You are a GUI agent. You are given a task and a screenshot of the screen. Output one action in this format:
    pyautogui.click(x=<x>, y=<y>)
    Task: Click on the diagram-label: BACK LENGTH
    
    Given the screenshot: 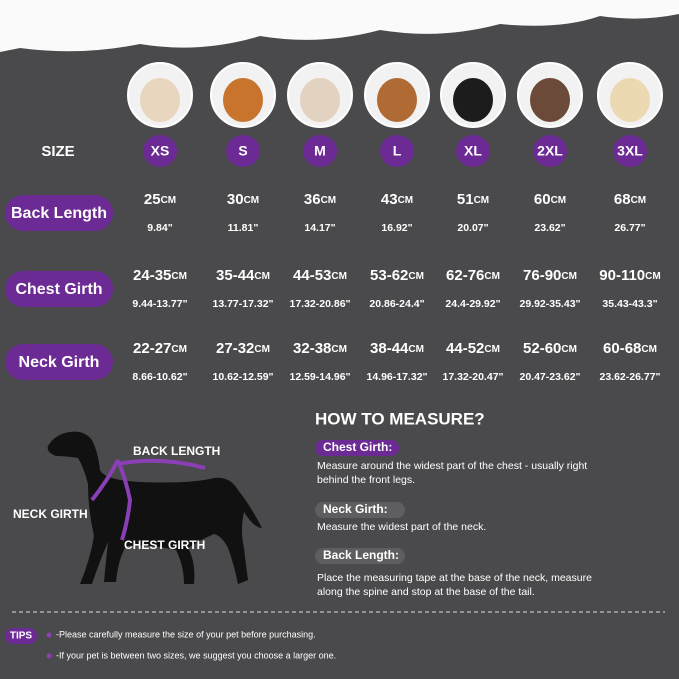 What is the action you would take?
    pyautogui.click(x=176, y=451)
    